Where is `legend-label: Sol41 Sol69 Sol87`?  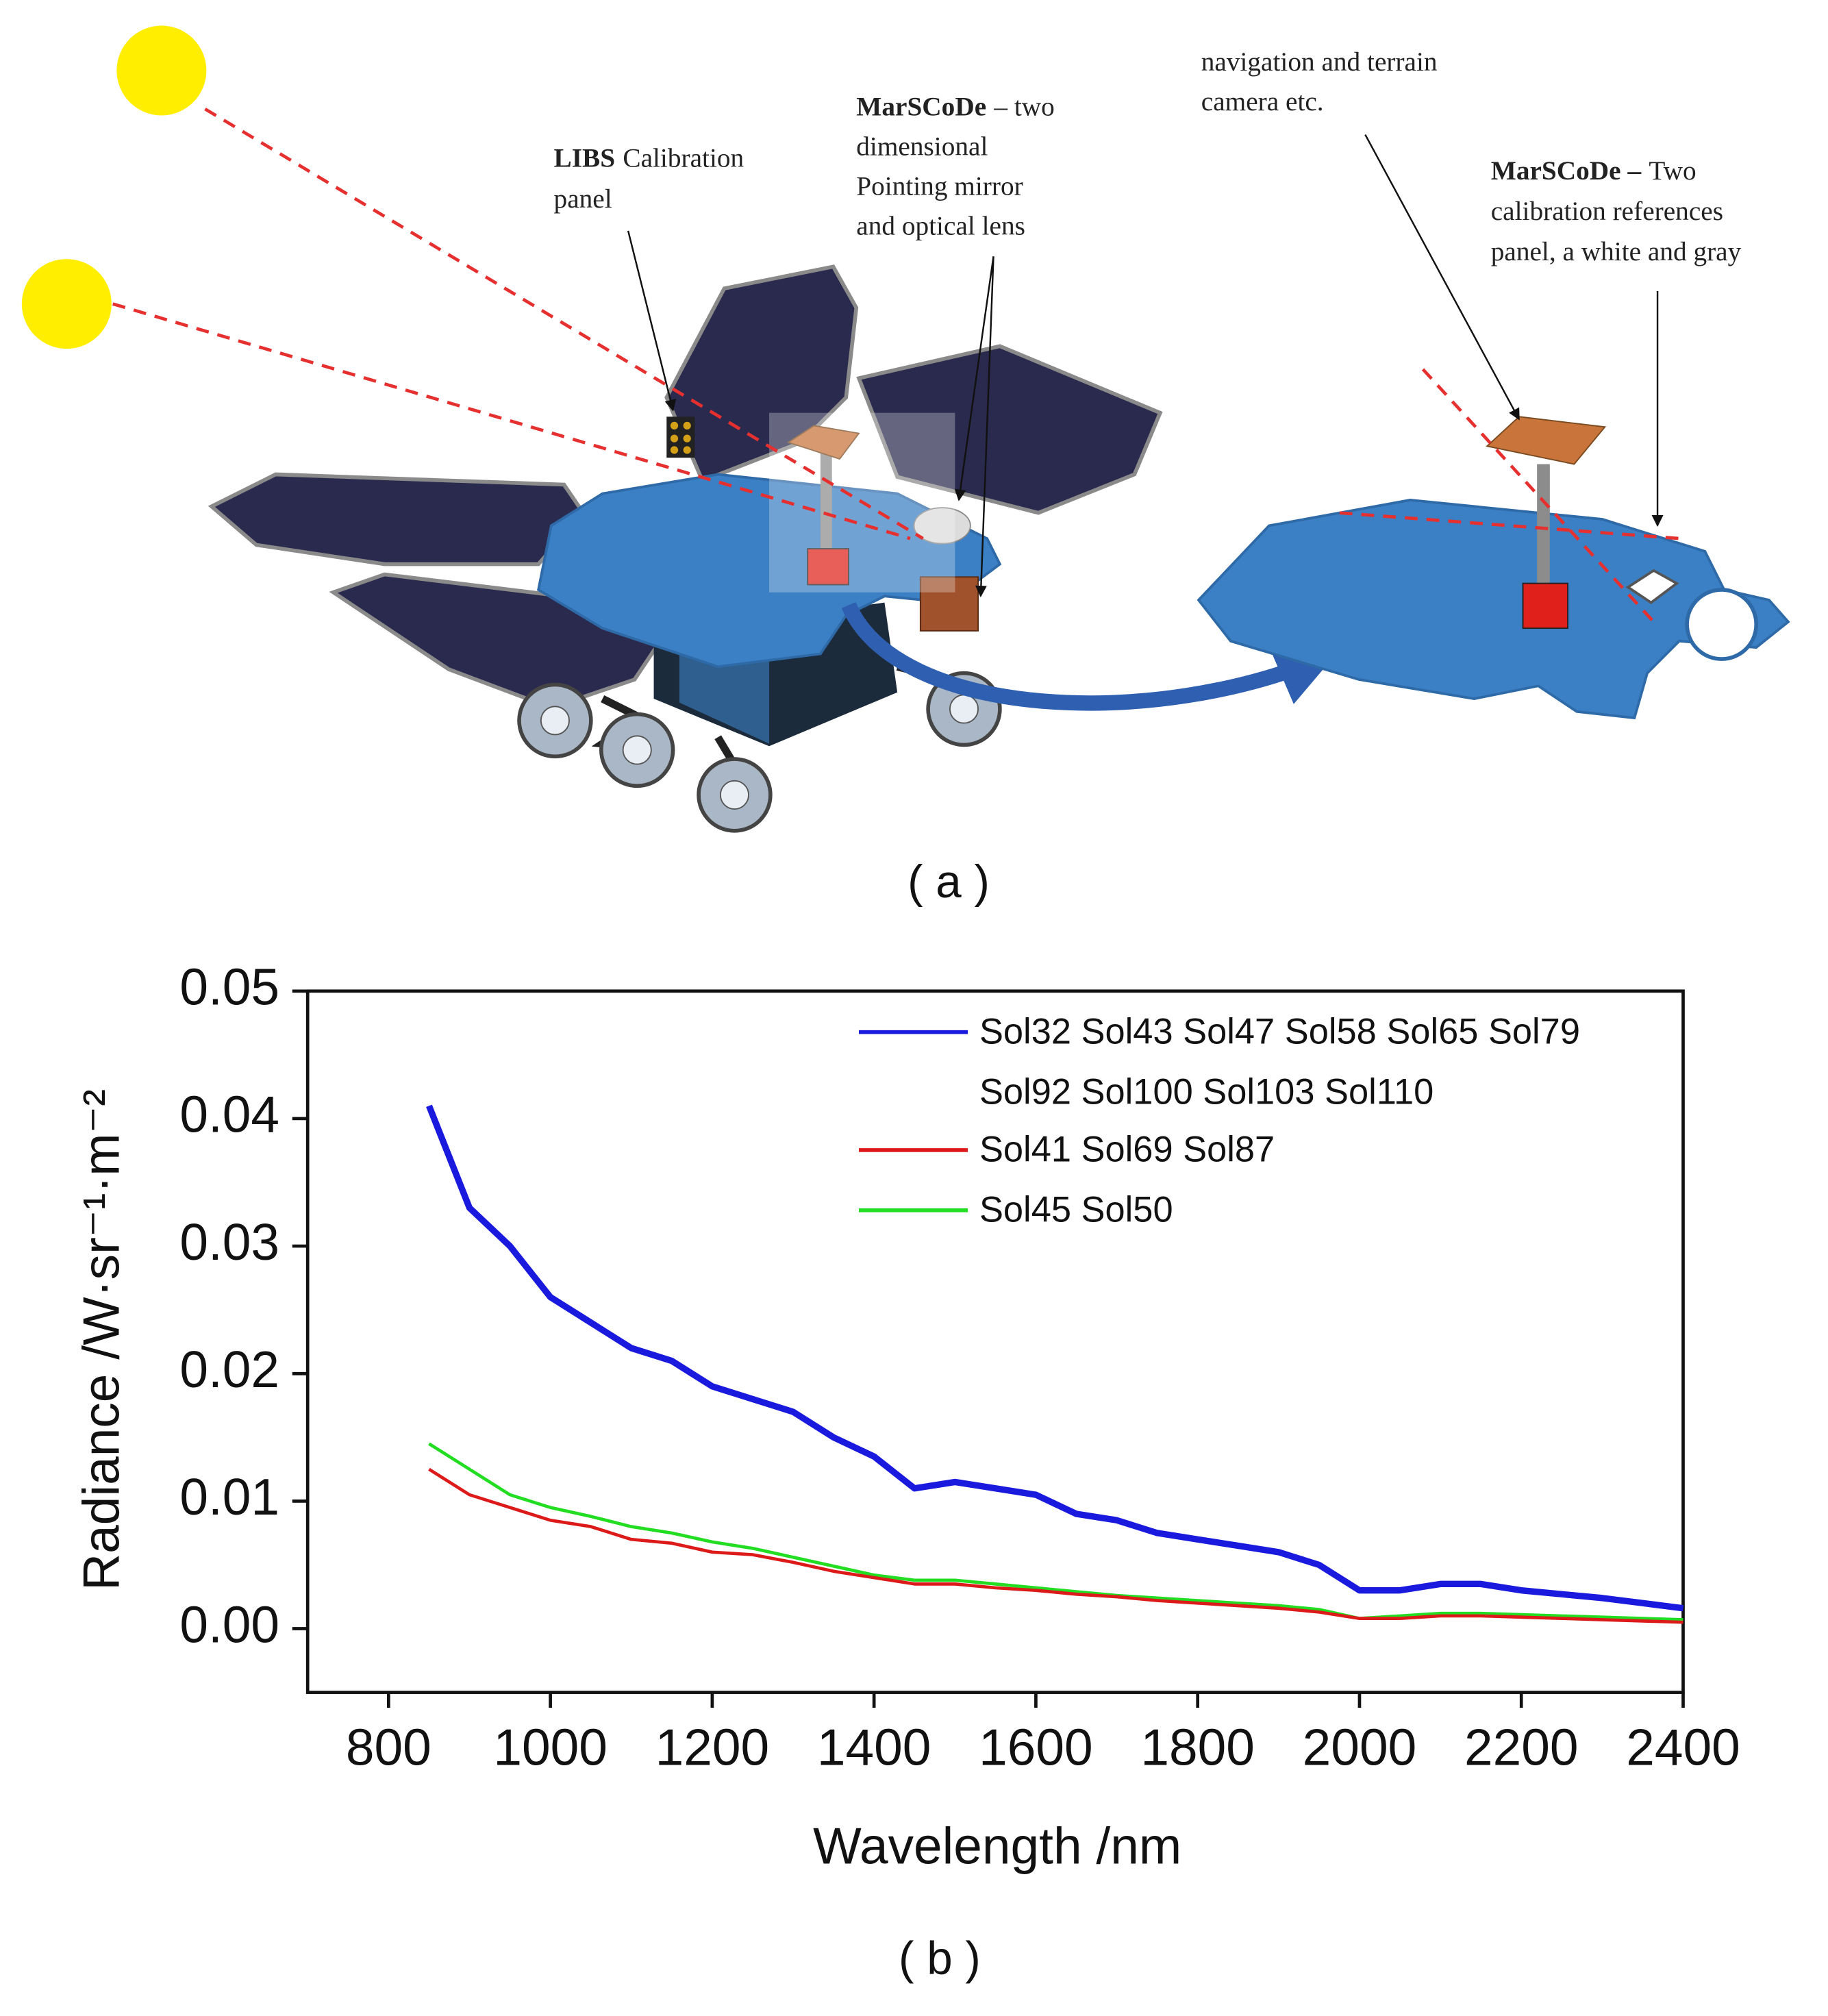 legend-label: Sol41 Sol69 Sol87 is located at coordinates (1127, 1149).